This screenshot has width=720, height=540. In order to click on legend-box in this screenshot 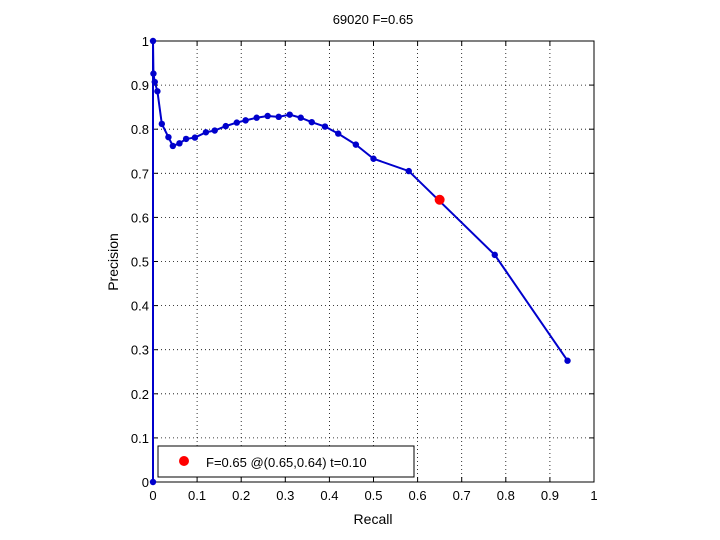, I will do `click(286, 461)`.